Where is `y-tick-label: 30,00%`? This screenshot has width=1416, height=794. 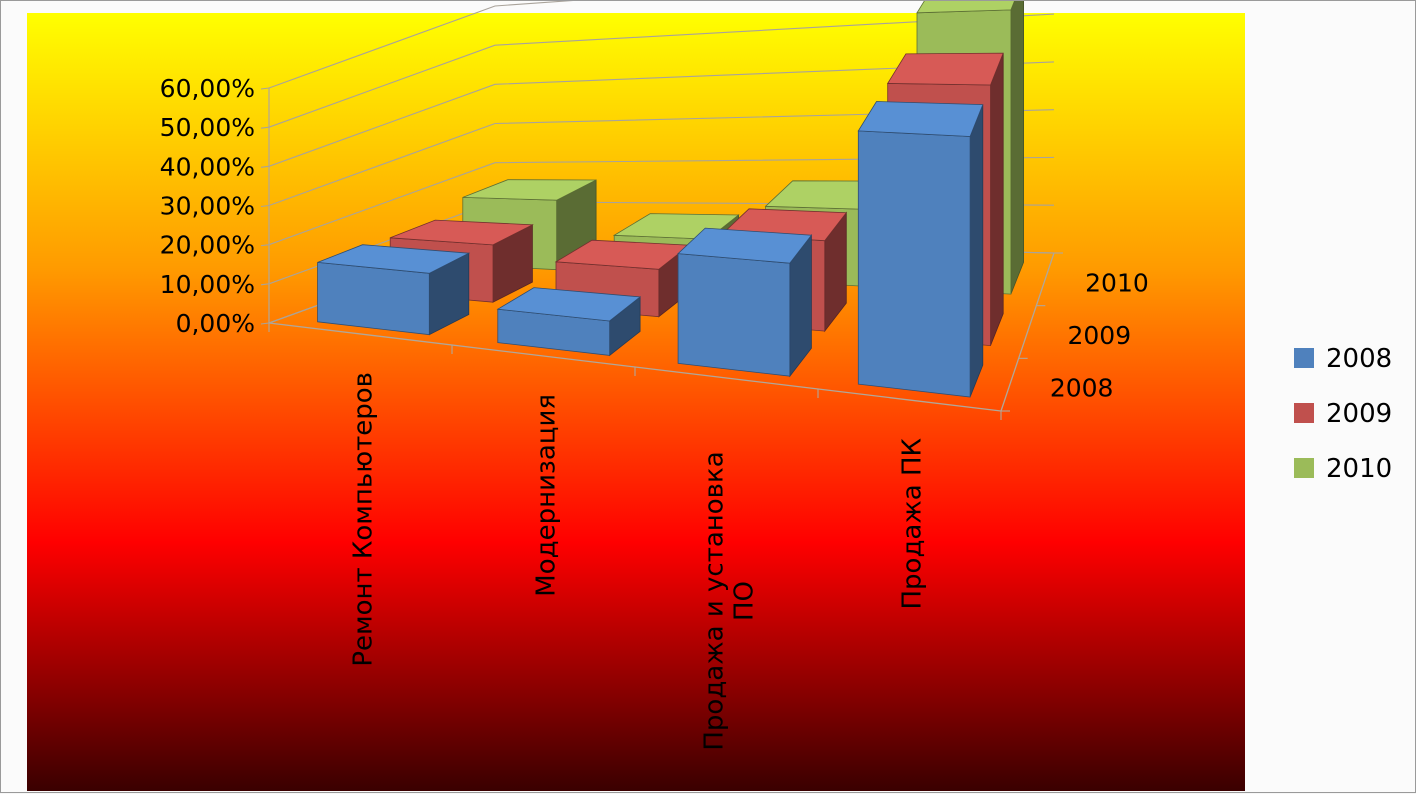 y-tick-label: 30,00% is located at coordinates (207, 206).